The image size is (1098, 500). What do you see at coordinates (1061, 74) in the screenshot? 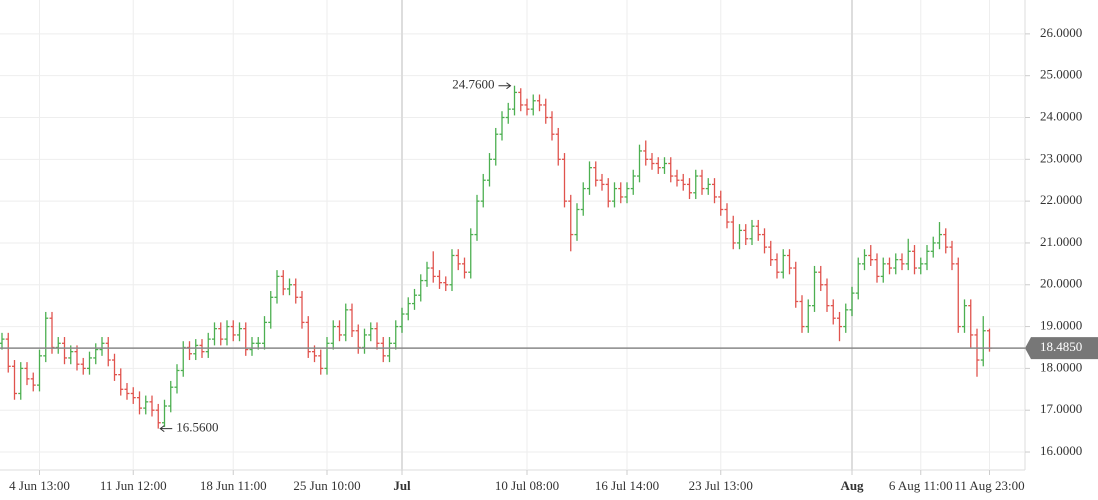
I see `y-tick-label: 25.0000` at bounding box center [1061, 74].